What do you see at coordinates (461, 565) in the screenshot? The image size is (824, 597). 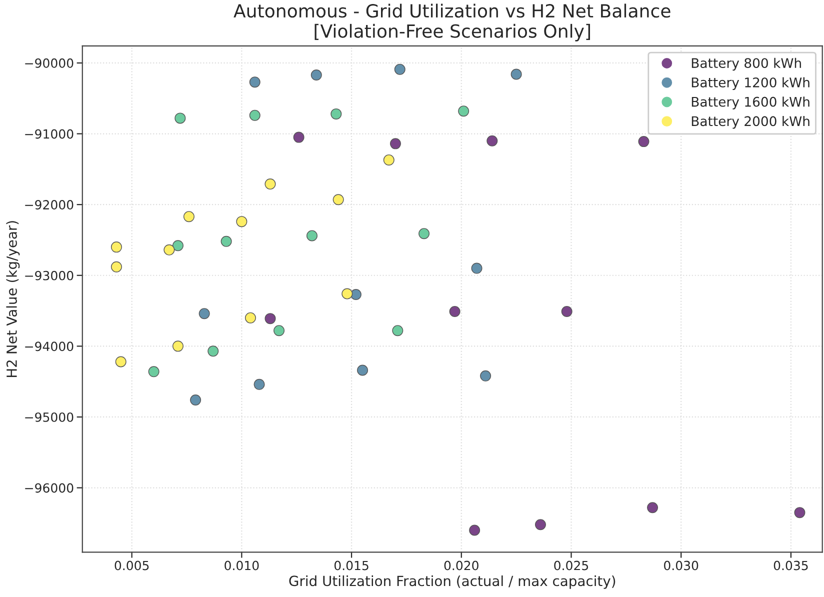 I see `x-tick-label: 0.020` at bounding box center [461, 565].